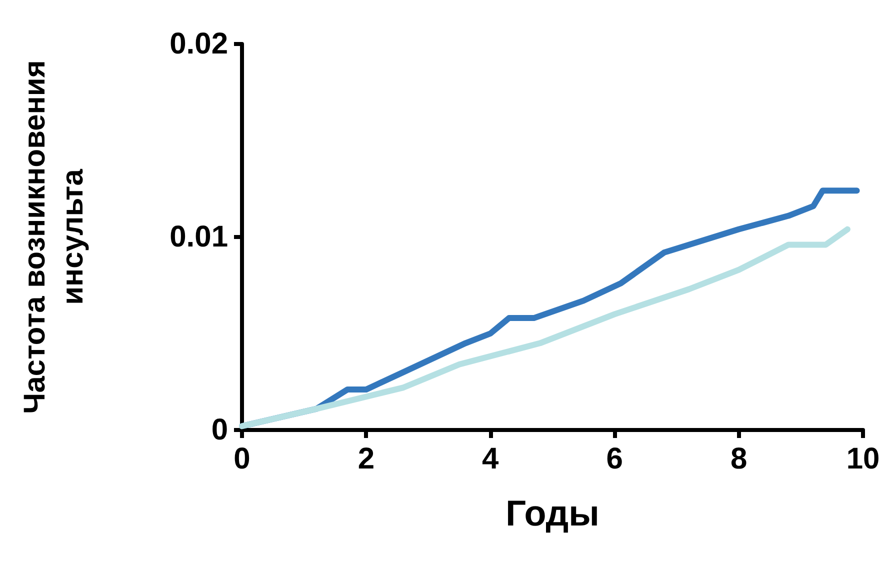  What do you see at coordinates (614, 459) in the screenshot?
I see `x-tick-label: 6` at bounding box center [614, 459].